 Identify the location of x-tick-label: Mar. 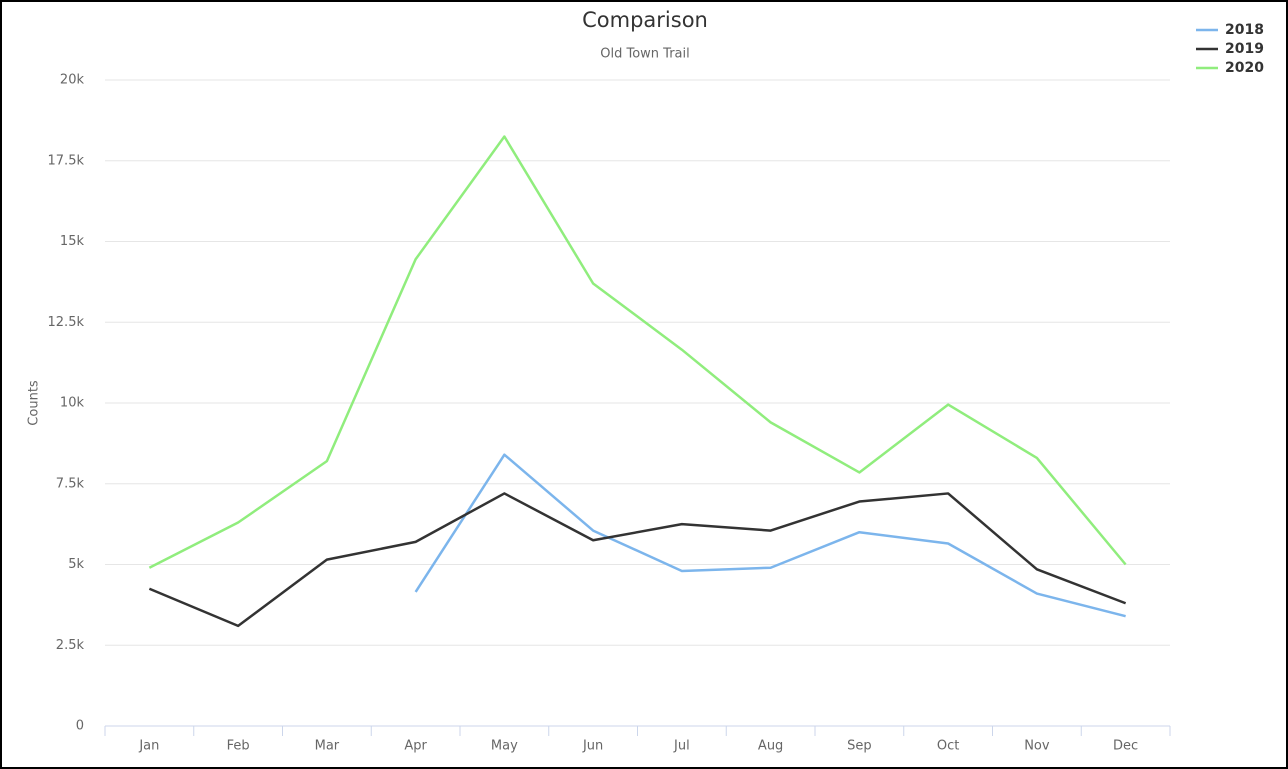
(327, 746).